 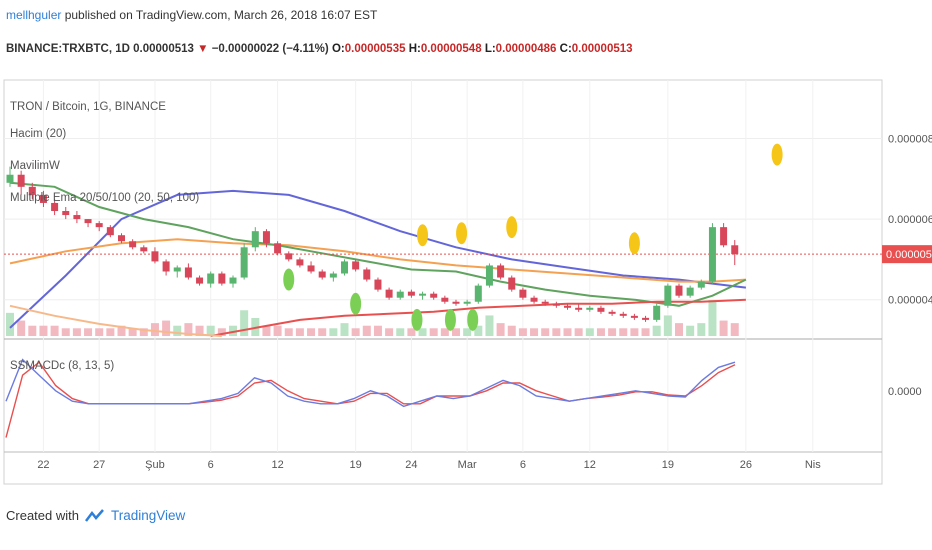 What do you see at coordinates (105, 198) in the screenshot?
I see `legend-ema: Multiple Ema 20/50/100 (20, 50, 100)` at bounding box center [105, 198].